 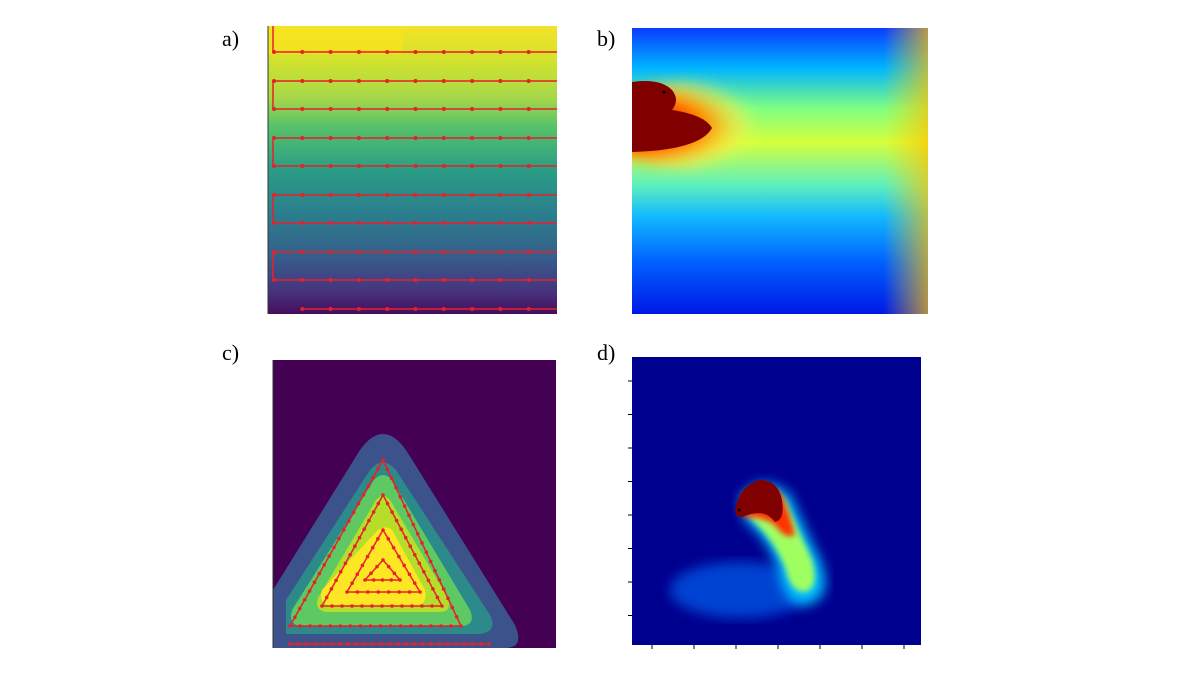 What do you see at coordinates (606, 352) in the screenshot?
I see `panel-label: d)` at bounding box center [606, 352].